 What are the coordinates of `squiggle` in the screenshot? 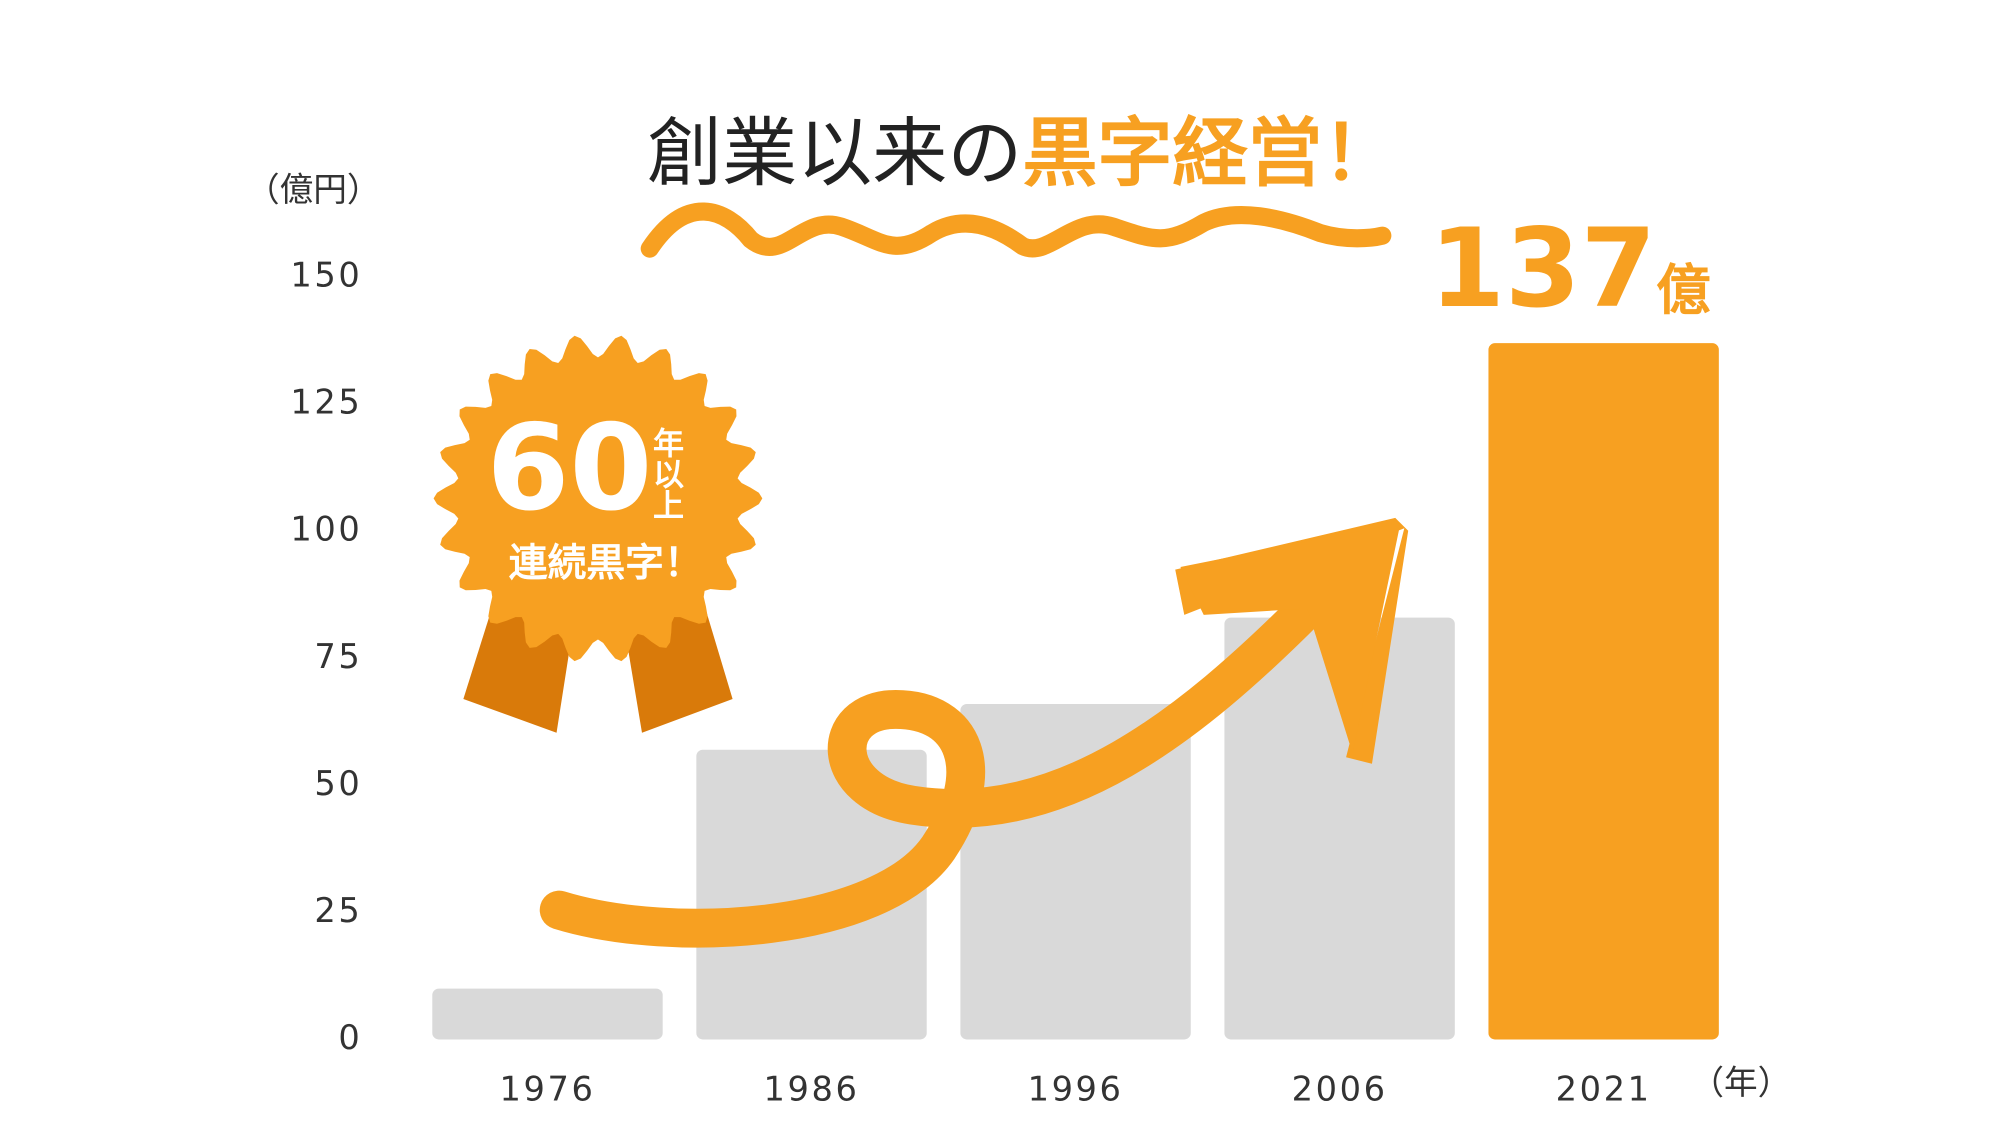 It's located at (1016, 230).